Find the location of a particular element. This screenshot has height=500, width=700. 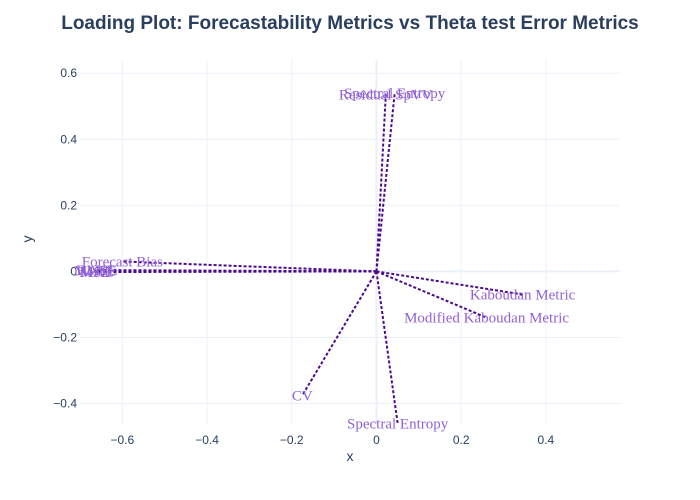

y-tick-label: 0.2 is located at coordinates (68, 205).